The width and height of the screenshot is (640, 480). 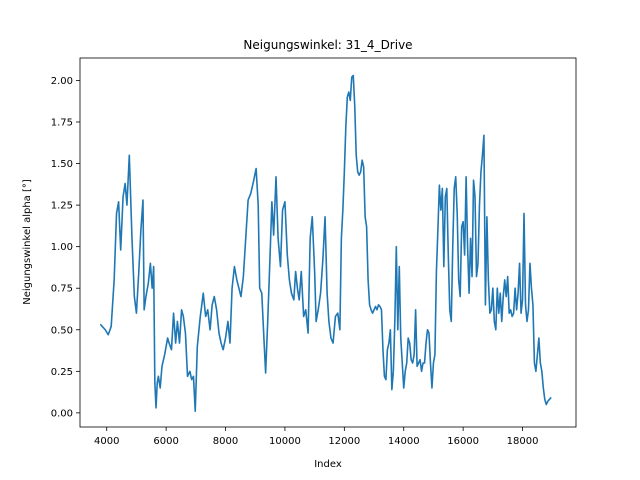 I want to click on x-tick-label: 4000, so click(x=106, y=441).